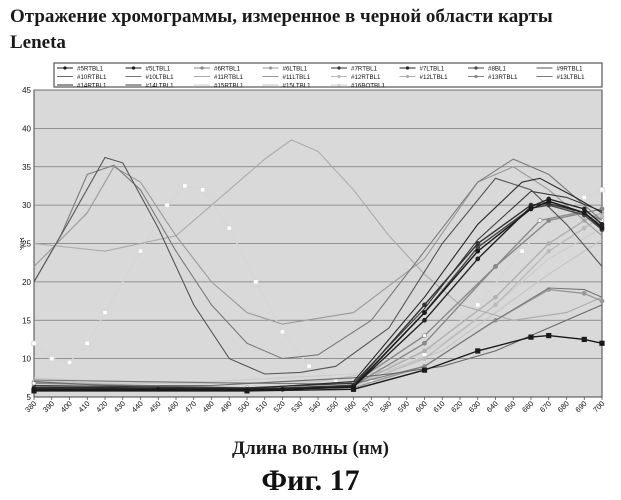 The width and height of the screenshot is (621, 500). I want to click on x-tick-label-680: 680, so click(563, 406).